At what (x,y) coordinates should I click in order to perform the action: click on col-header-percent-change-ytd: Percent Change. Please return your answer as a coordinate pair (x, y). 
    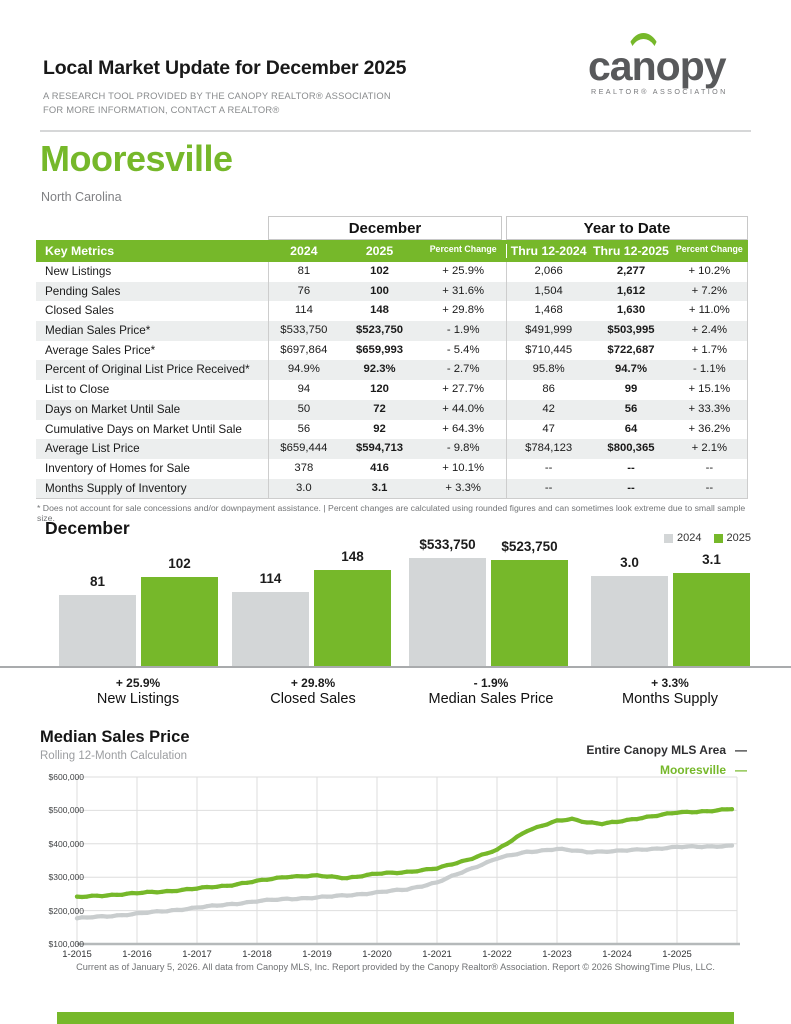
    Looking at the image, I should click on (709, 249).